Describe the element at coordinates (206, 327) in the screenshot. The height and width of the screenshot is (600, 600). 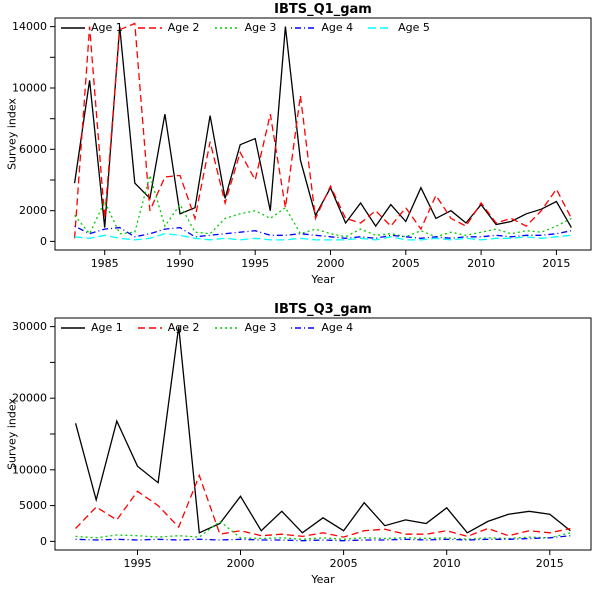
I see `legend: Age 1 Age 2 Age 3 Age 4` at that location.